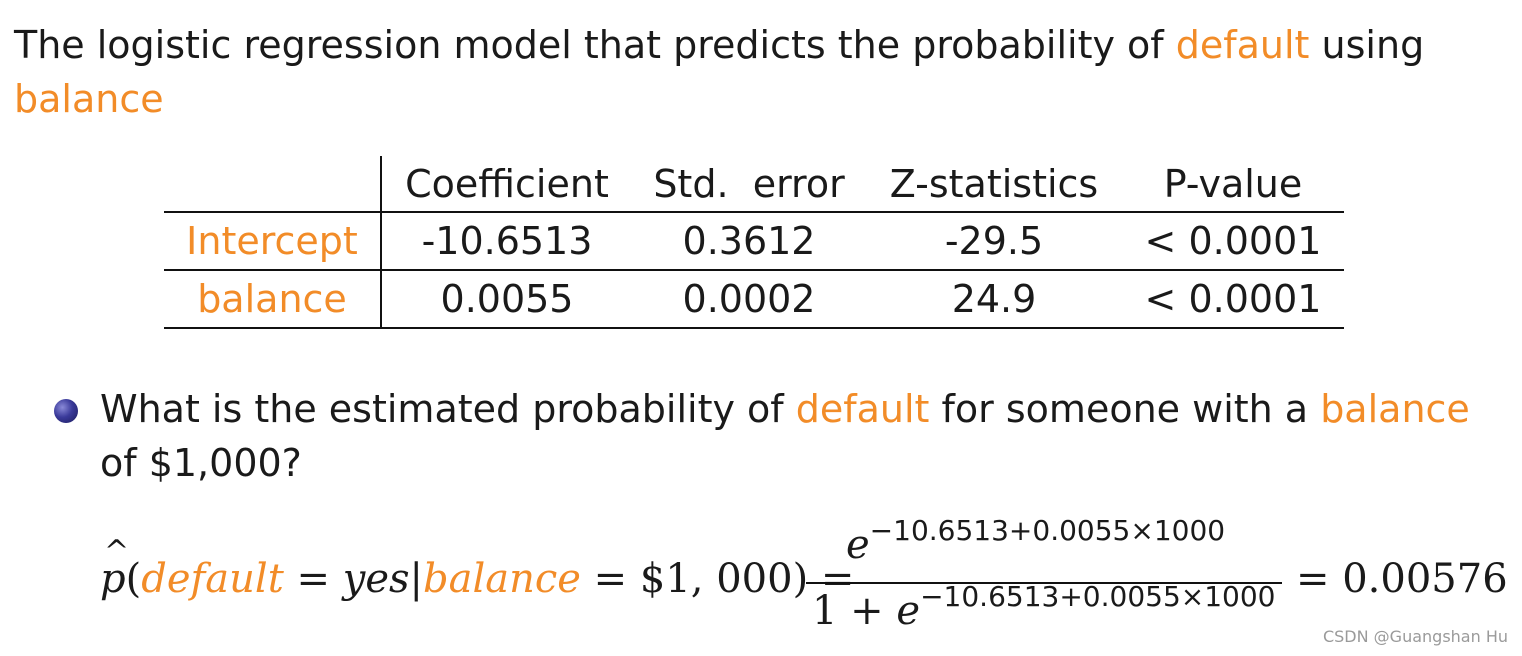 The height and width of the screenshot is (656, 1522). What do you see at coordinates (313, 579) in the screenshot?
I see `formula-eq-yes: =` at bounding box center [313, 579].